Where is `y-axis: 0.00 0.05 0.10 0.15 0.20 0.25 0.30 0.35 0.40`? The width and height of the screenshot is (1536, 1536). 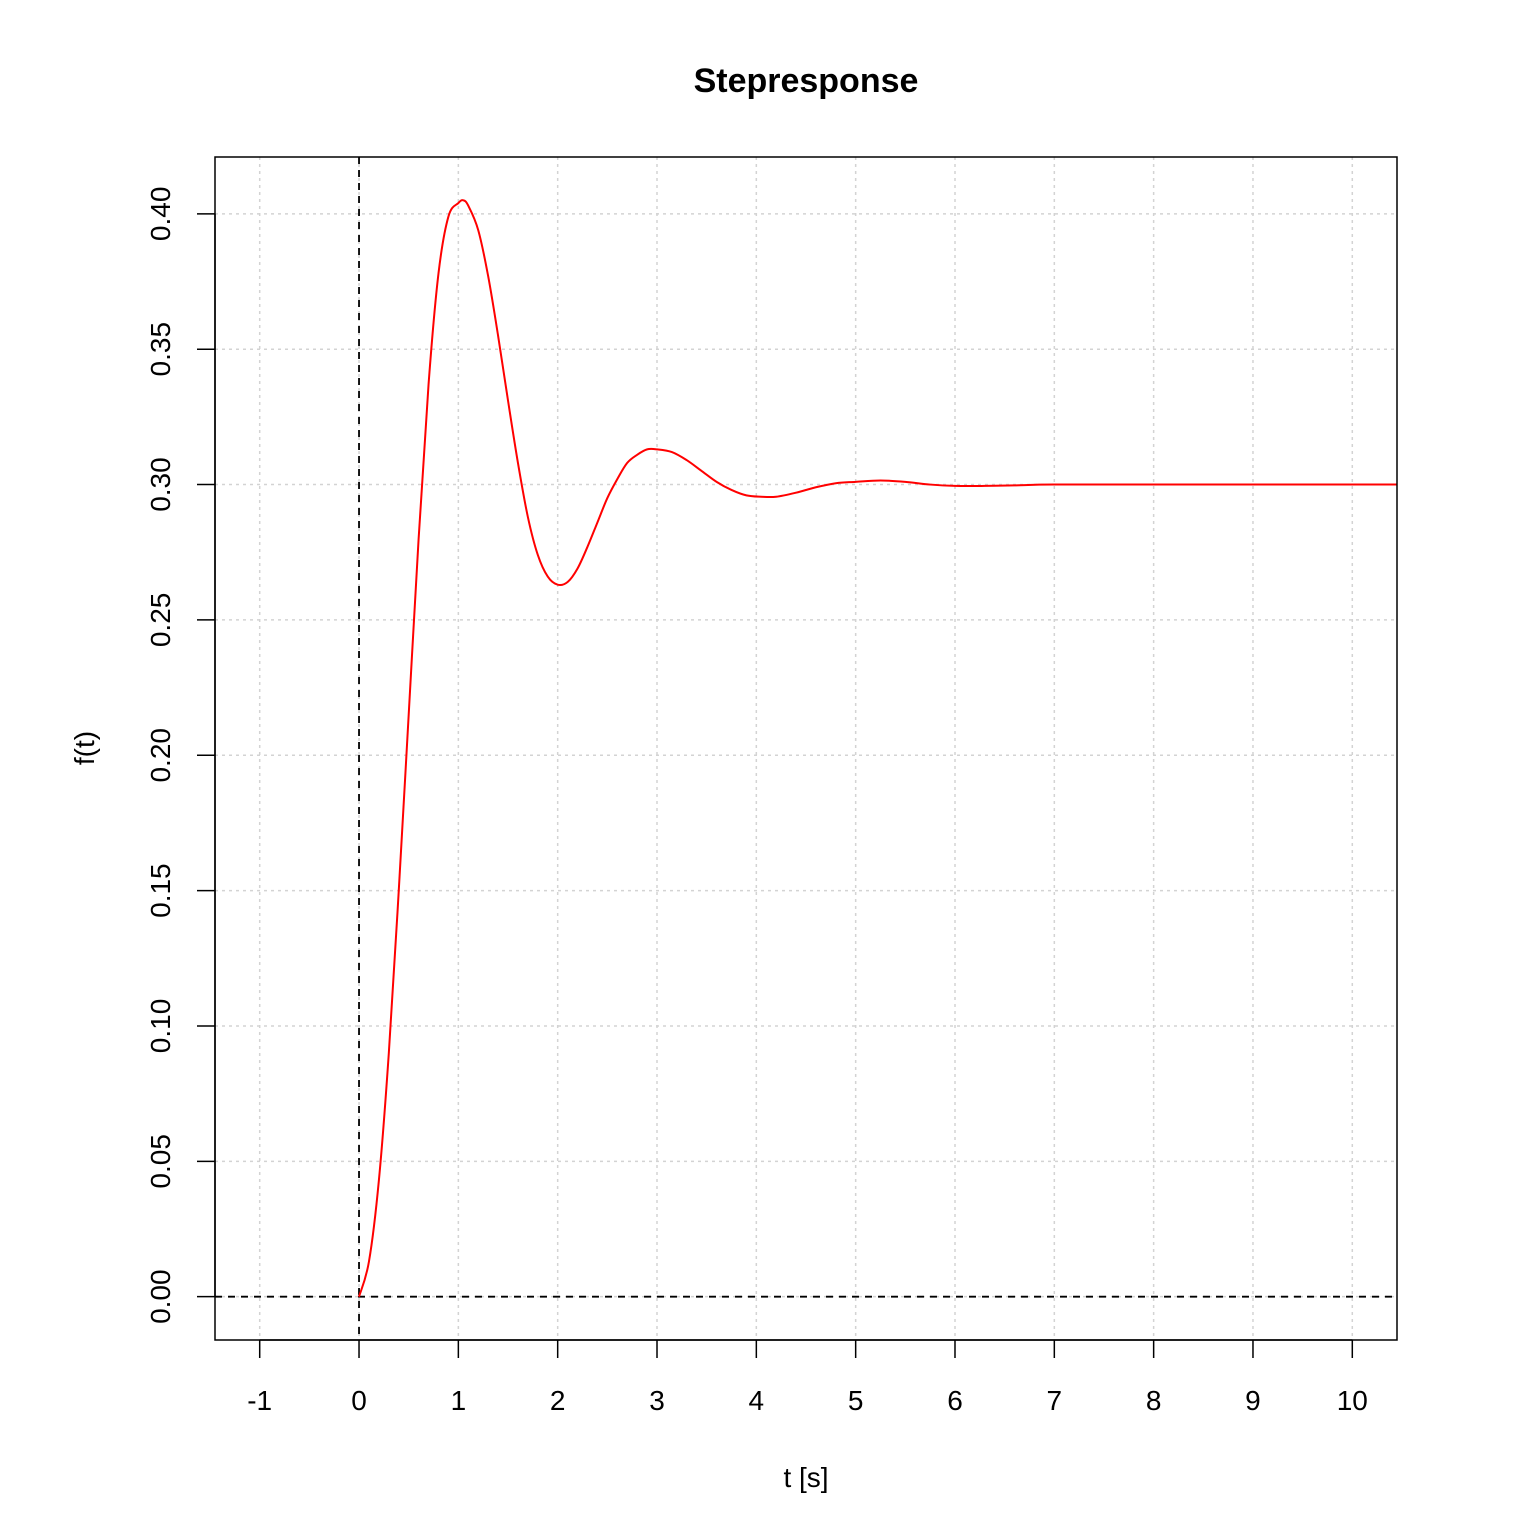
y-axis: 0.00 0.05 0.10 0.15 0.20 0.25 0.30 0.35 0.40 is located at coordinates (180, 755).